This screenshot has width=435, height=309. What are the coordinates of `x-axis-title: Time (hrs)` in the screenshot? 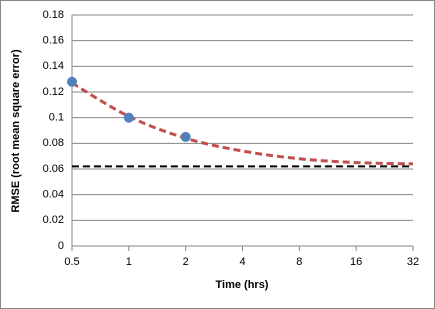 It's located at (242, 285).